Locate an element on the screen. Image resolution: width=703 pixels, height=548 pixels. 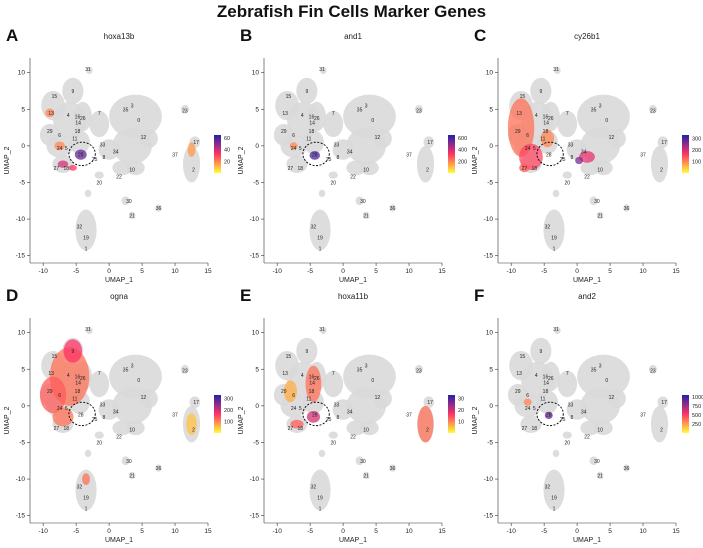
x-tick-label: 0 is located at coordinates (109, 271).